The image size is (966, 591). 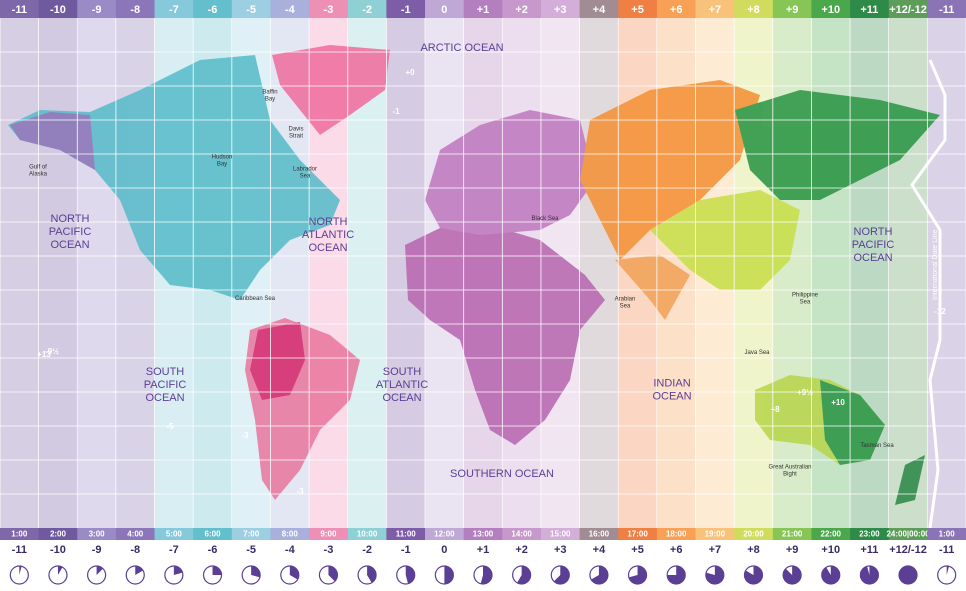 What do you see at coordinates (560, 534) in the screenshot?
I see `zone-time: 15:00` at bounding box center [560, 534].